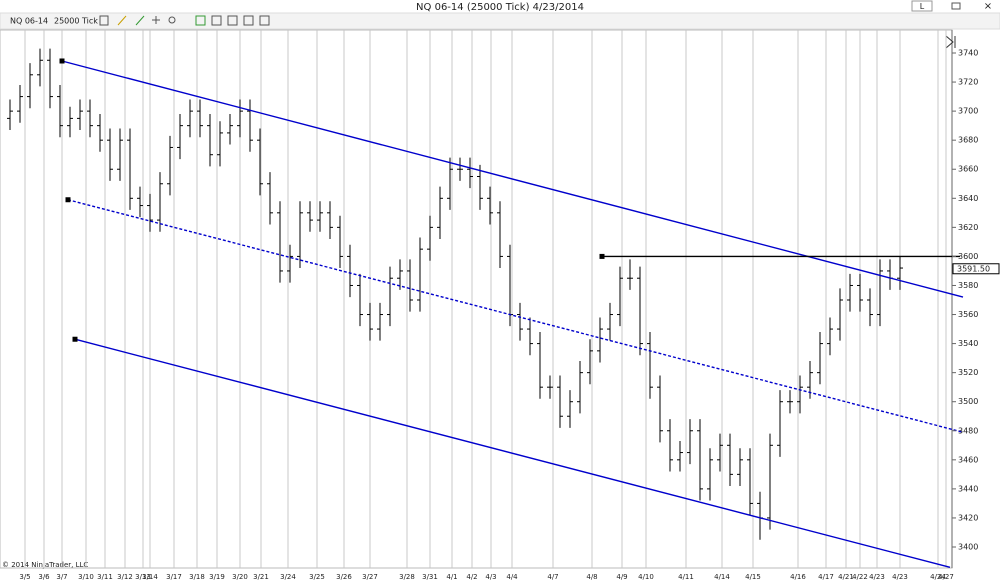 This screenshot has height=586, width=1000. I want to click on window-button, so click(922, 6).